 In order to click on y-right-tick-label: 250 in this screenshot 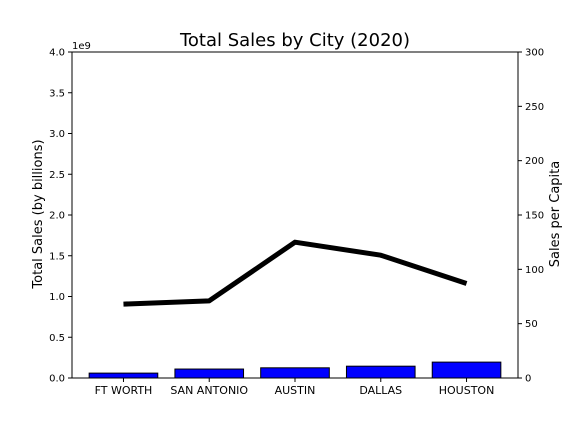, I will do `click(534, 107)`.